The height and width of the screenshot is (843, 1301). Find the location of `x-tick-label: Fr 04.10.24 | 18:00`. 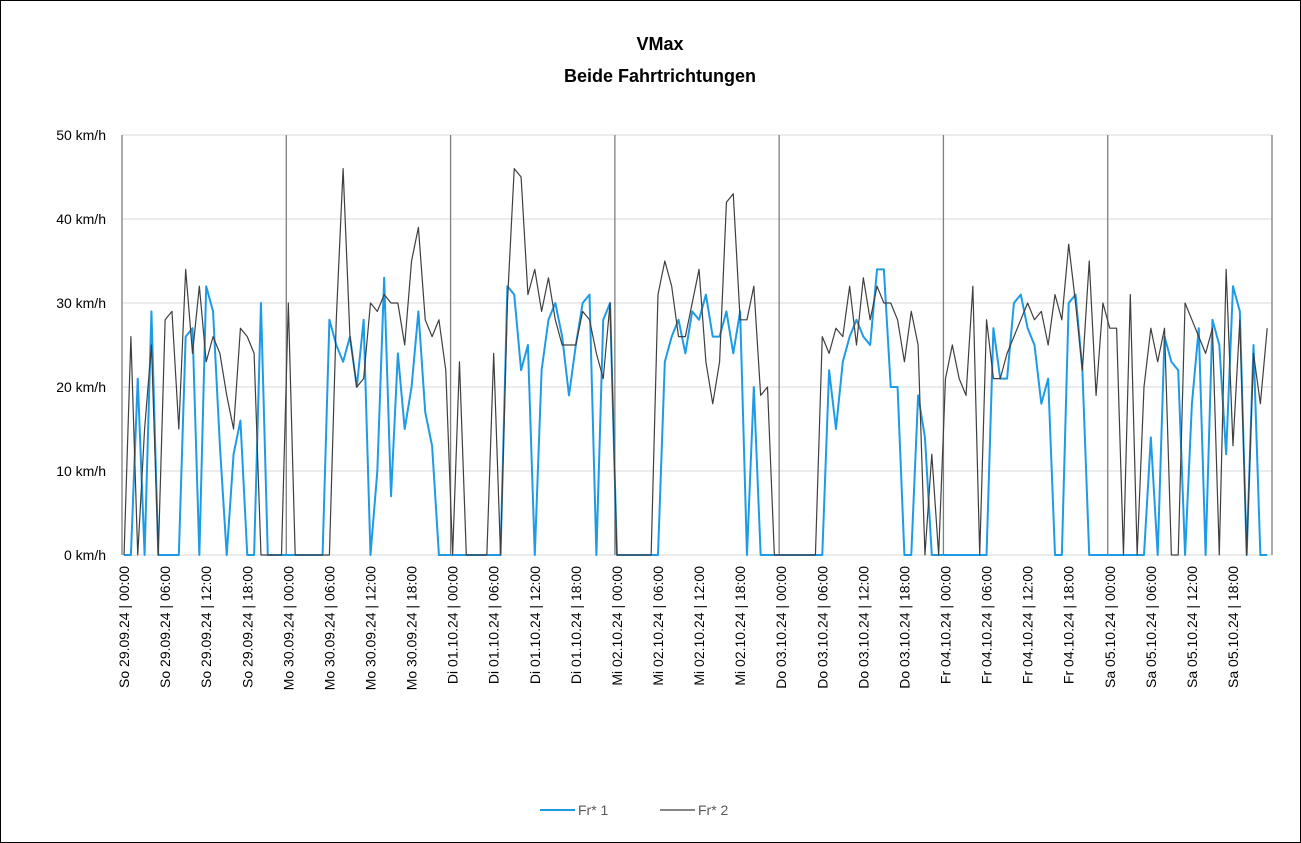

x-tick-label: Fr 04.10.24 | 18:00 is located at coordinates (1069, 625).